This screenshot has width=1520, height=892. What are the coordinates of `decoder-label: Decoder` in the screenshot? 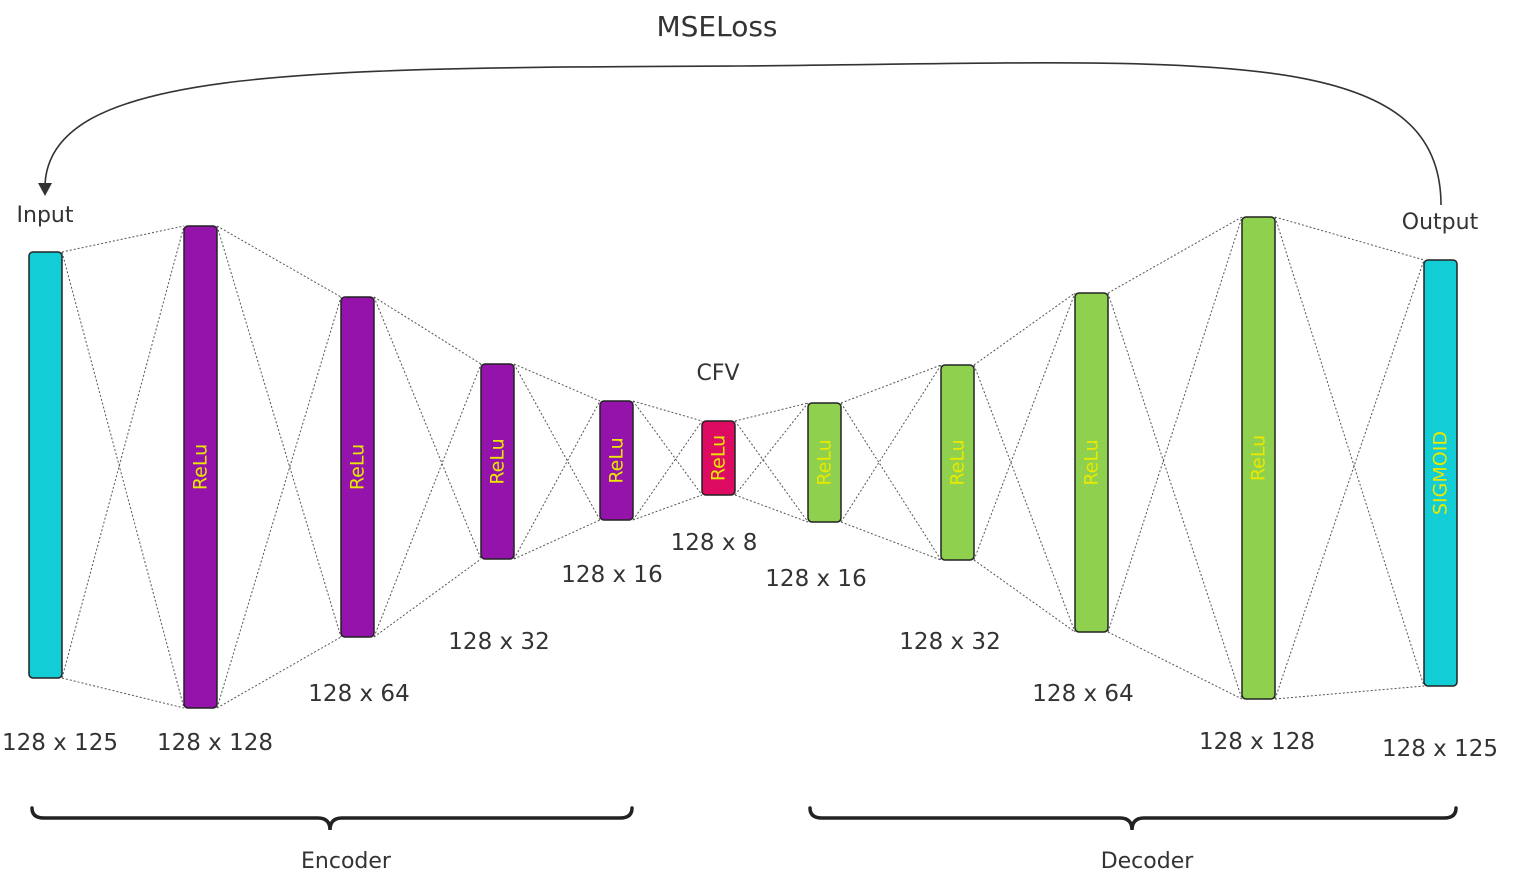 It's located at (1148, 861).